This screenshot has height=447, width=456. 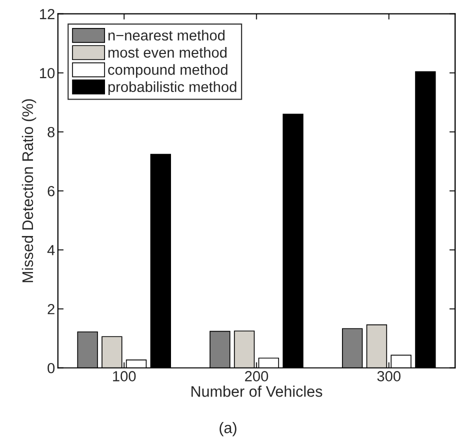 What do you see at coordinates (47, 73) in the screenshot?
I see `y-tick-label: 10` at bounding box center [47, 73].